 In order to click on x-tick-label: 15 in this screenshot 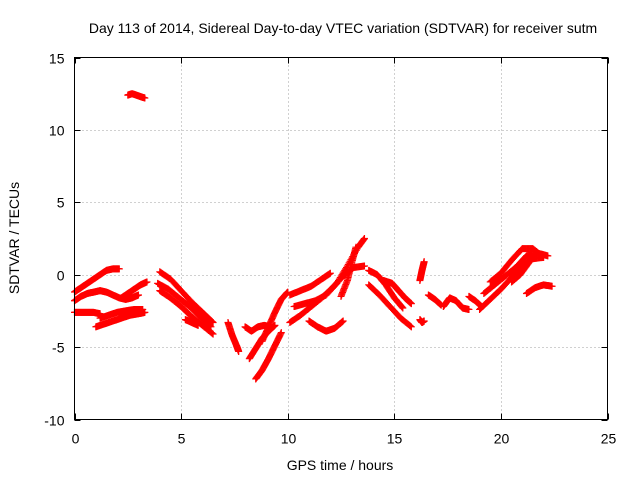, I will do `click(395, 439)`.